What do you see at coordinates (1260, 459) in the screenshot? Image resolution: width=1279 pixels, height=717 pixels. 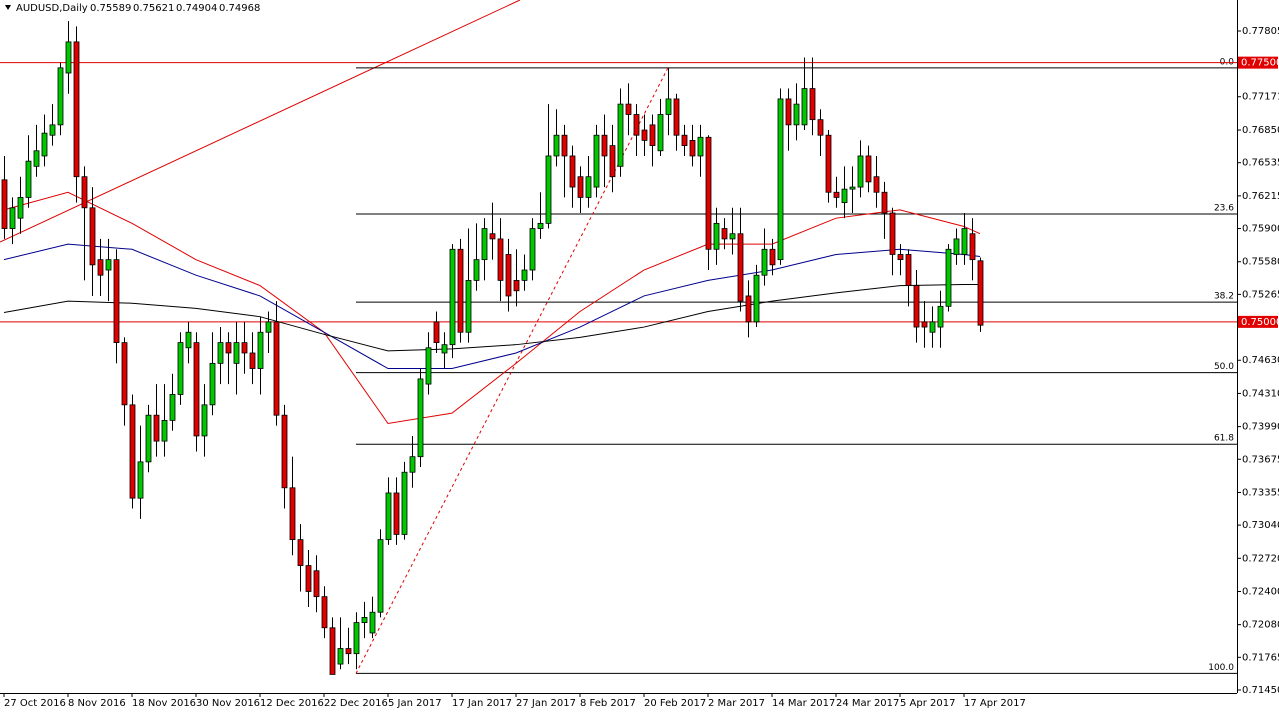 I see `y-tick-label: 0.73675` at bounding box center [1260, 459].